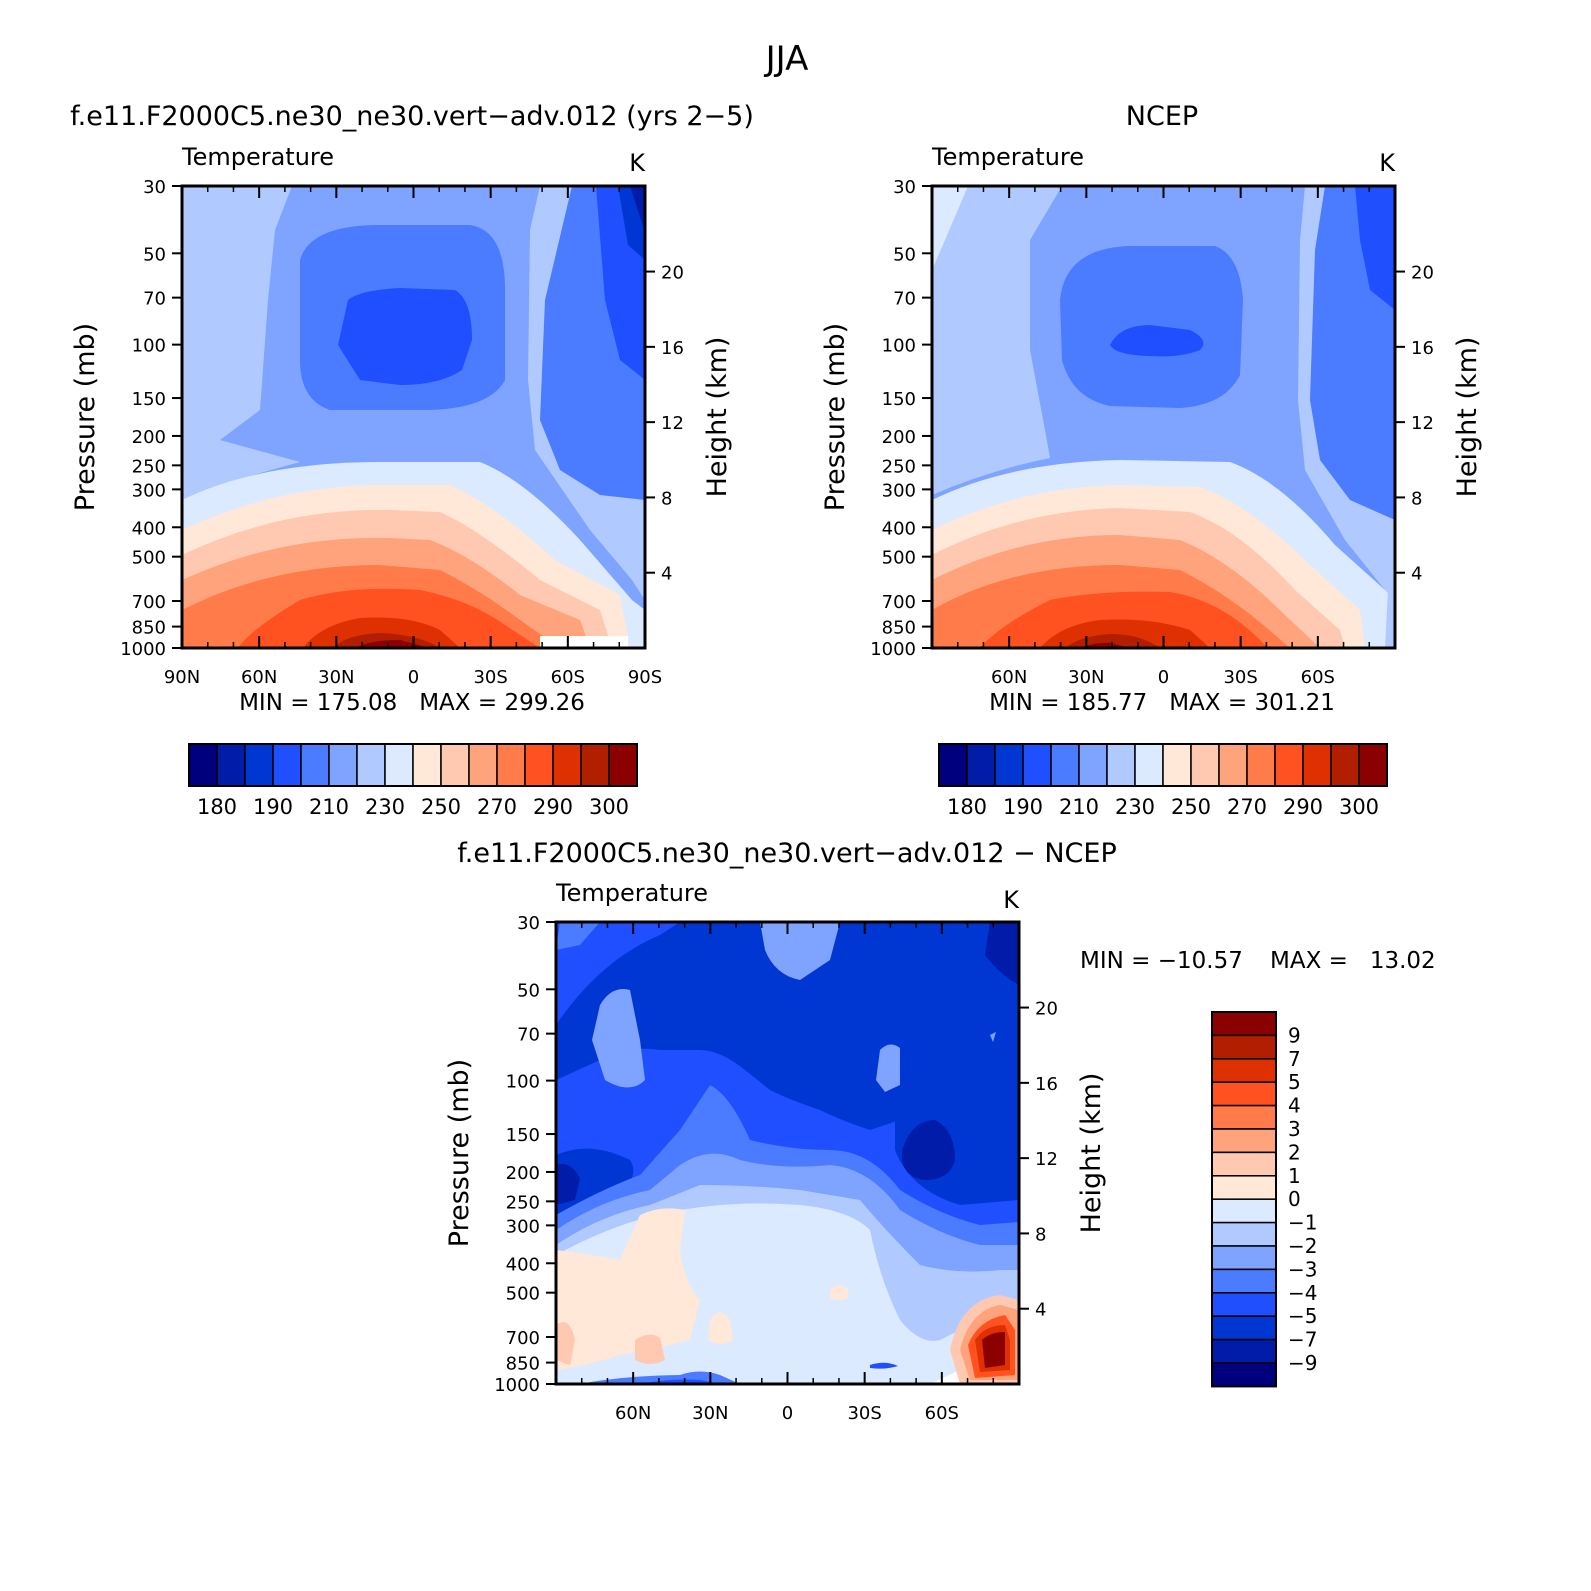 The width and height of the screenshot is (1591, 1591). I want to click on colorbar-ncep: 180 190 210 230 250 270 290 300, so click(1163, 781).